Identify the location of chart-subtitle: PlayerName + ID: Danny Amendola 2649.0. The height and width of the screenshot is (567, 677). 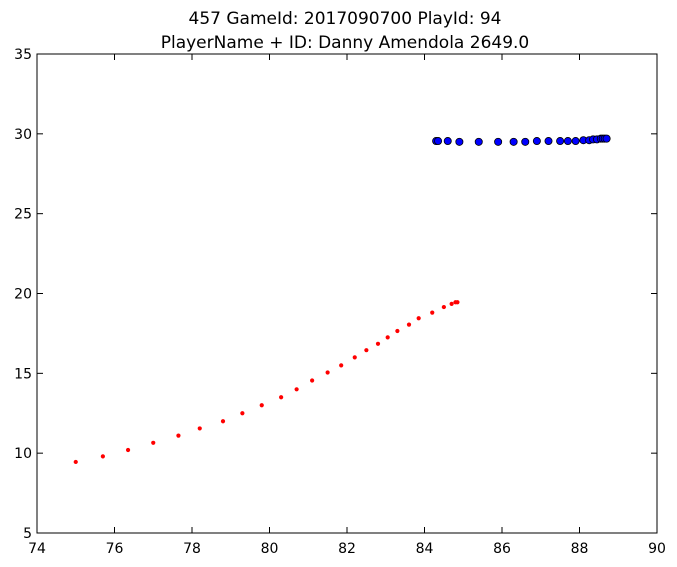
(345, 43).